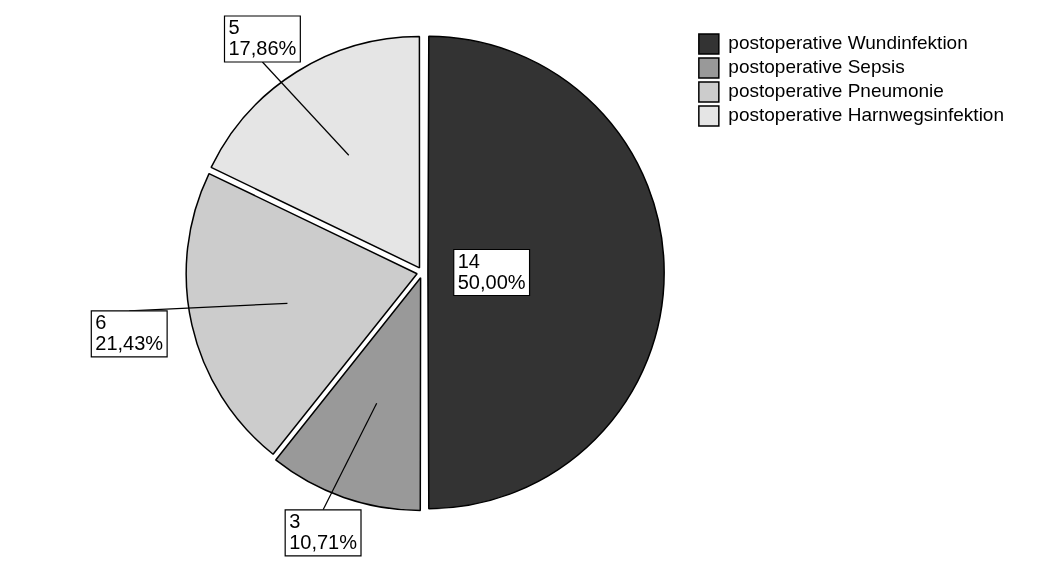 This screenshot has height=585, width=1054. What do you see at coordinates (848, 43) in the screenshot?
I see `legend-label: postoperative Wundinfektion` at bounding box center [848, 43].